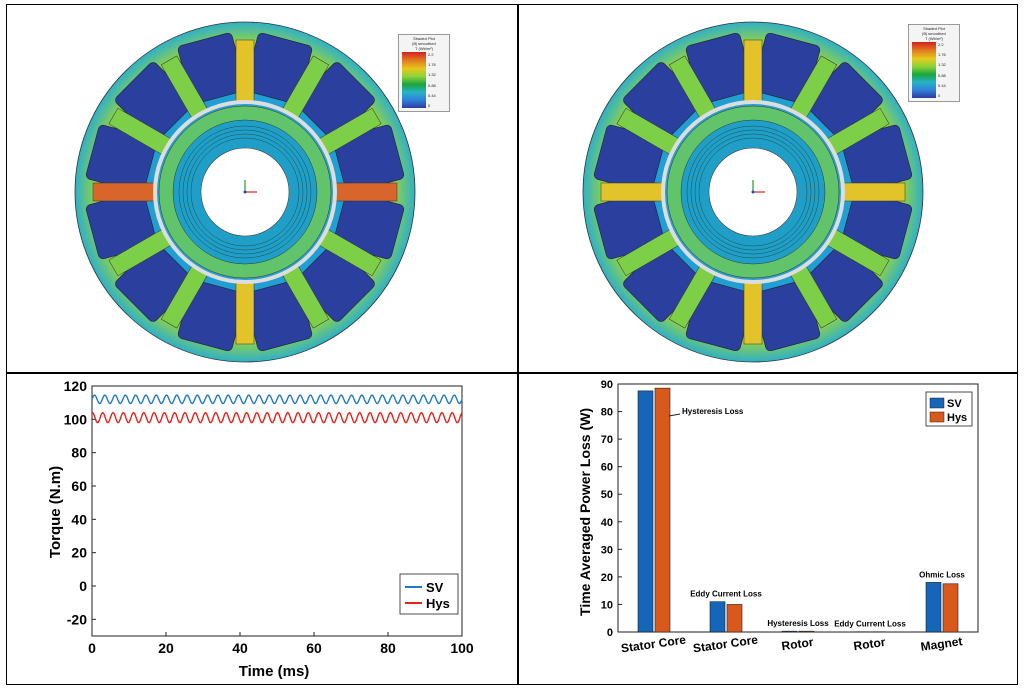 The image size is (1024, 690). Describe the element at coordinates (512, 373) in the screenshot. I see `grid-divider-horizontal` at that location.